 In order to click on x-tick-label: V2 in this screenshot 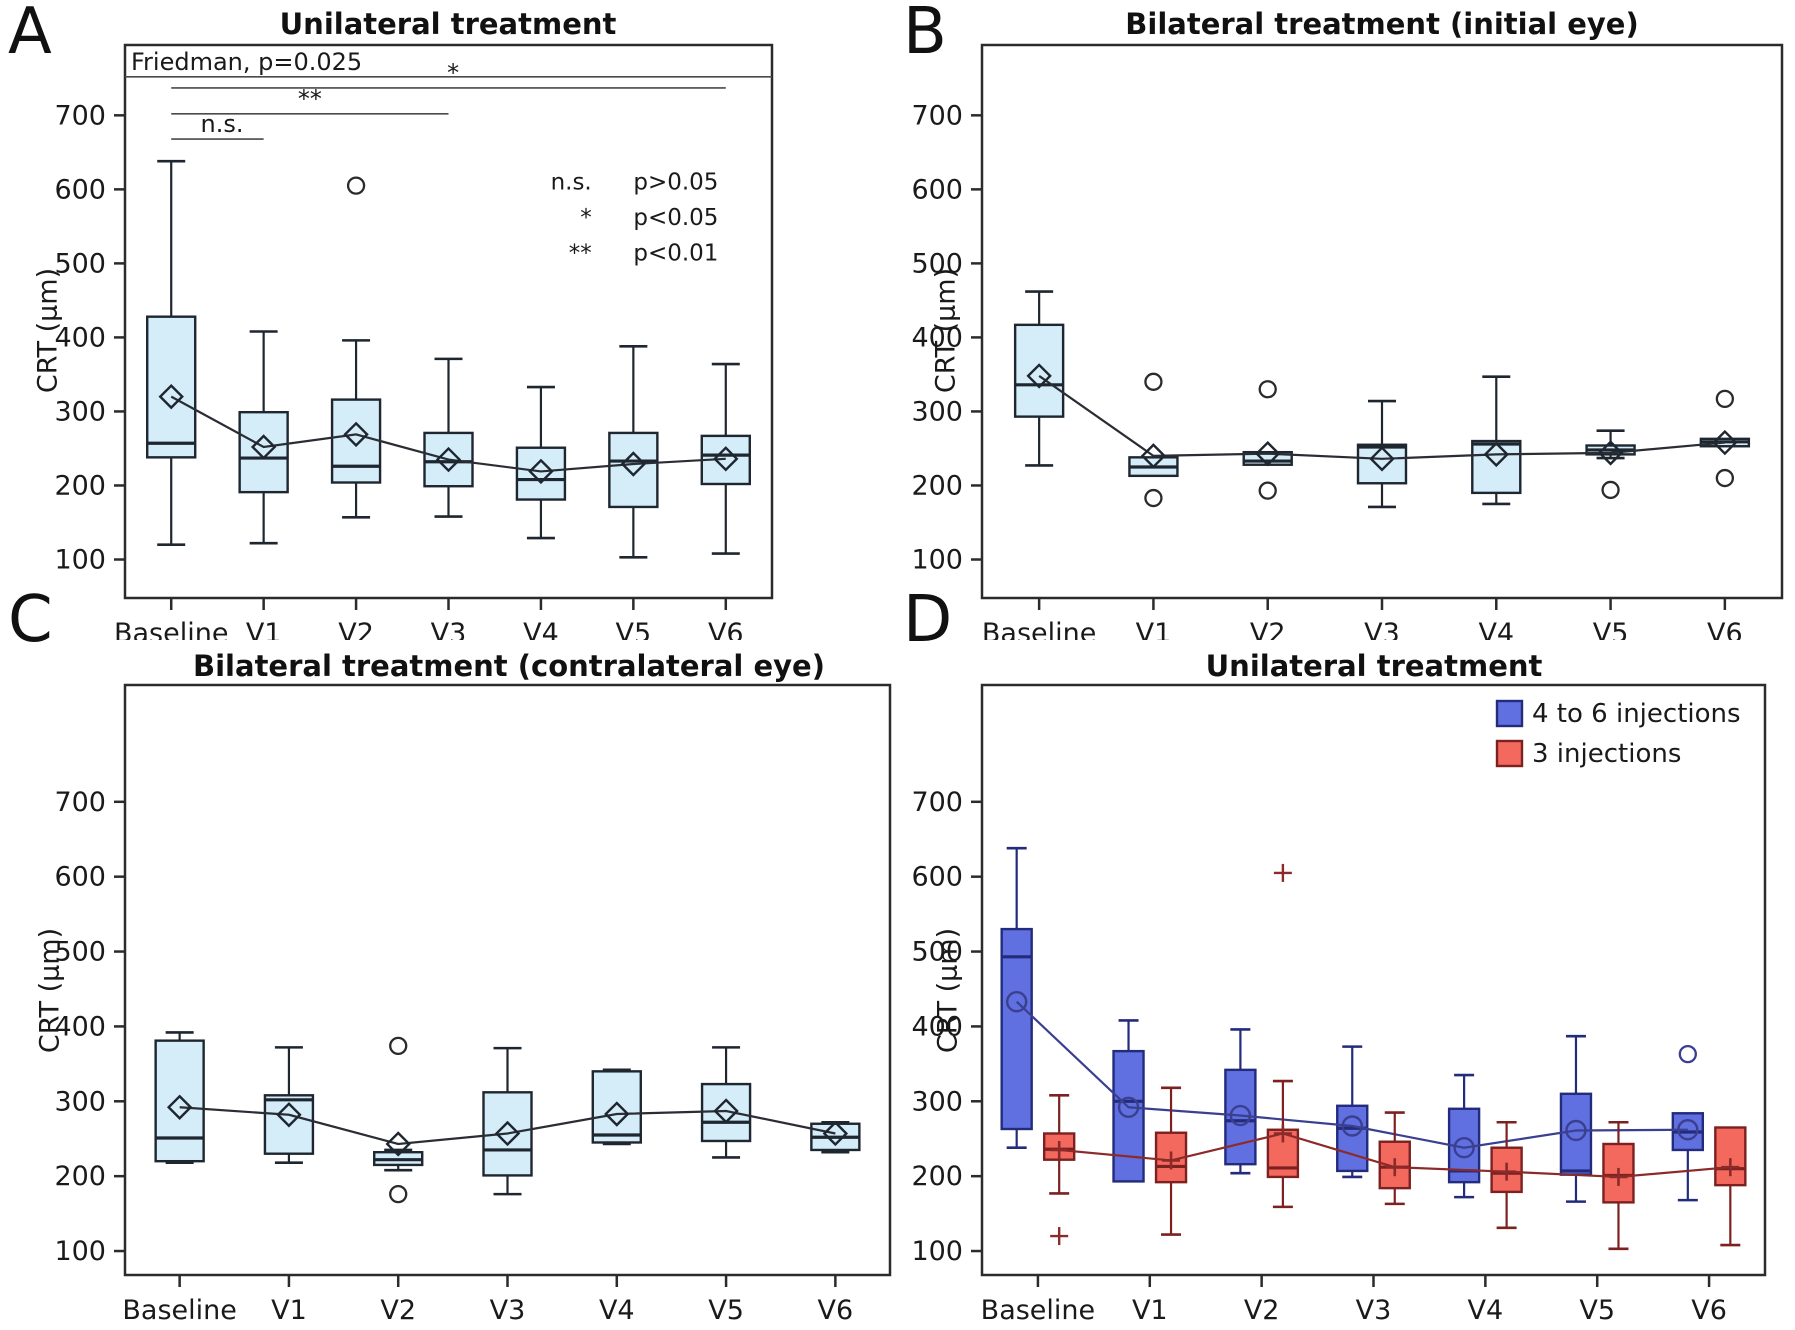, I will do `click(398, 1310)`.